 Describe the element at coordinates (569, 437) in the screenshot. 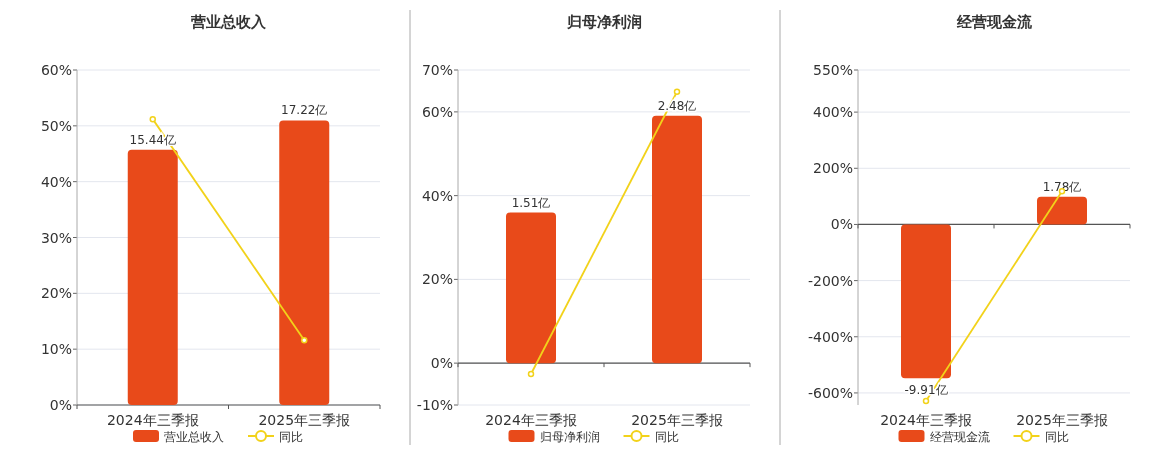

I see `legend-label: 归母净利润` at that location.